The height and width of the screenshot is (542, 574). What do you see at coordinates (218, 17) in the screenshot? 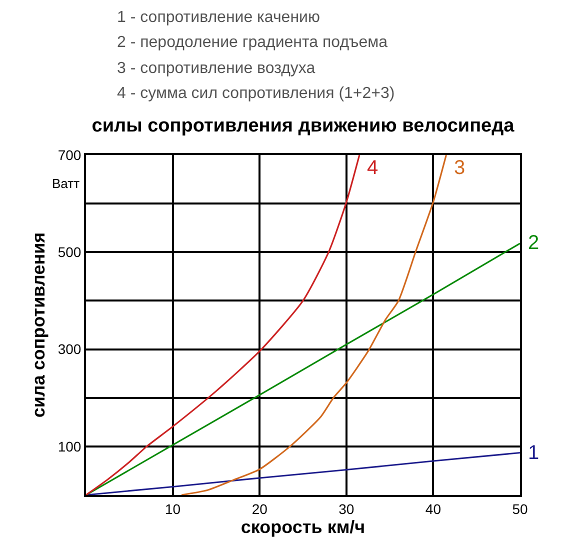
I see `text: 1 - сопротивление качению` at bounding box center [218, 17].